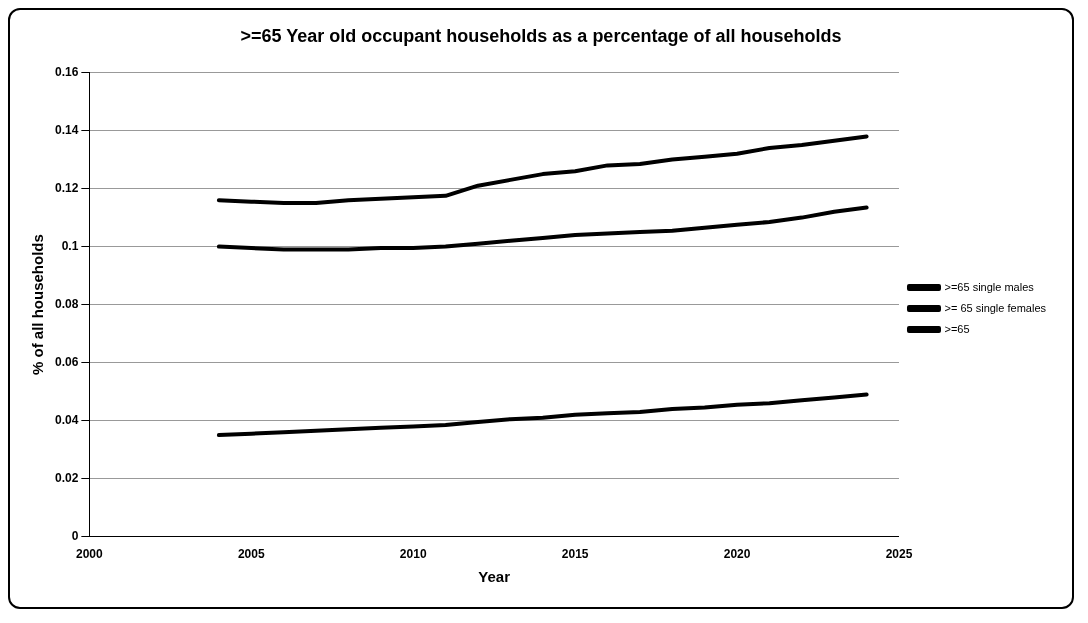 This screenshot has height=623, width=1088. What do you see at coordinates (494, 577) in the screenshot?
I see `x-axis-title: Year` at bounding box center [494, 577].